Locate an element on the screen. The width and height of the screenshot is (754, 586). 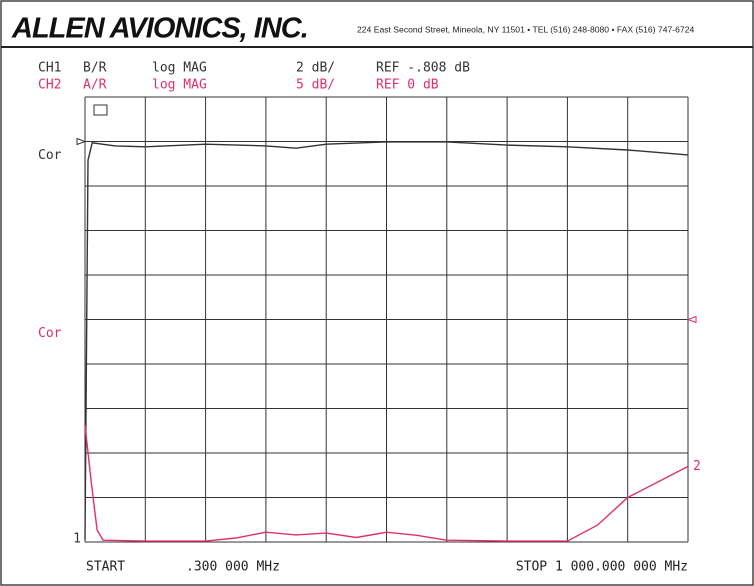
stop-label: STOP 1 000.000 000 MHz is located at coordinates (602, 567).